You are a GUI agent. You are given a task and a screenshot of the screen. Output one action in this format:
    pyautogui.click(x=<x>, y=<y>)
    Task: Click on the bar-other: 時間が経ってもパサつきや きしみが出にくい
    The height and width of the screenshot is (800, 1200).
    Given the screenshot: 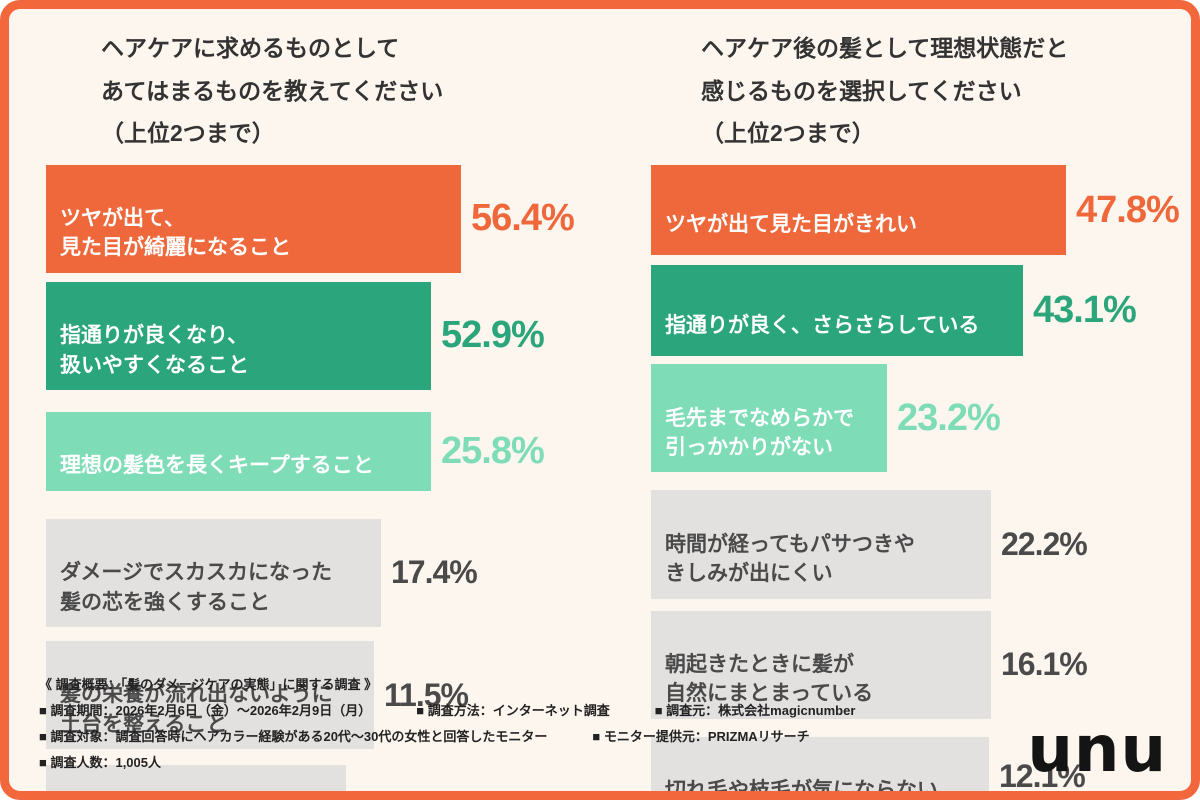 What is the action you would take?
    pyautogui.click(x=821, y=544)
    